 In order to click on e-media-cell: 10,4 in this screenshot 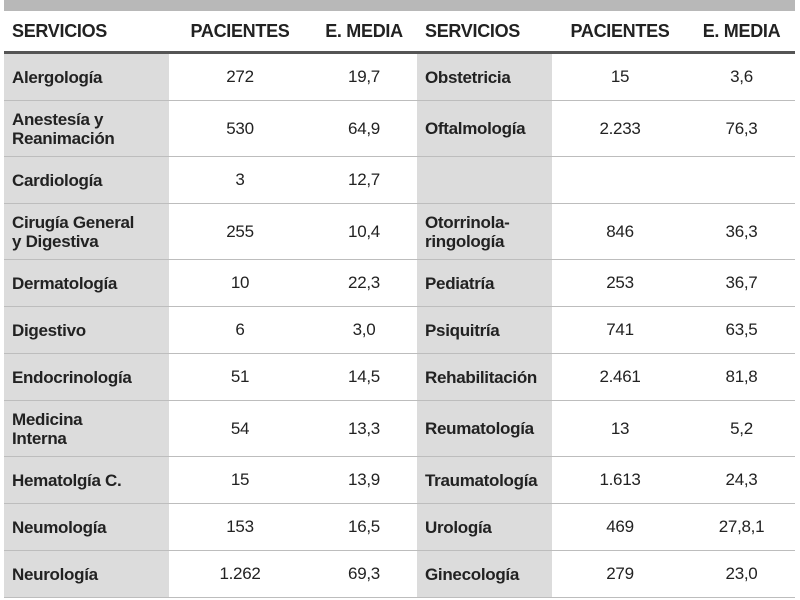, I will do `click(364, 231)`.